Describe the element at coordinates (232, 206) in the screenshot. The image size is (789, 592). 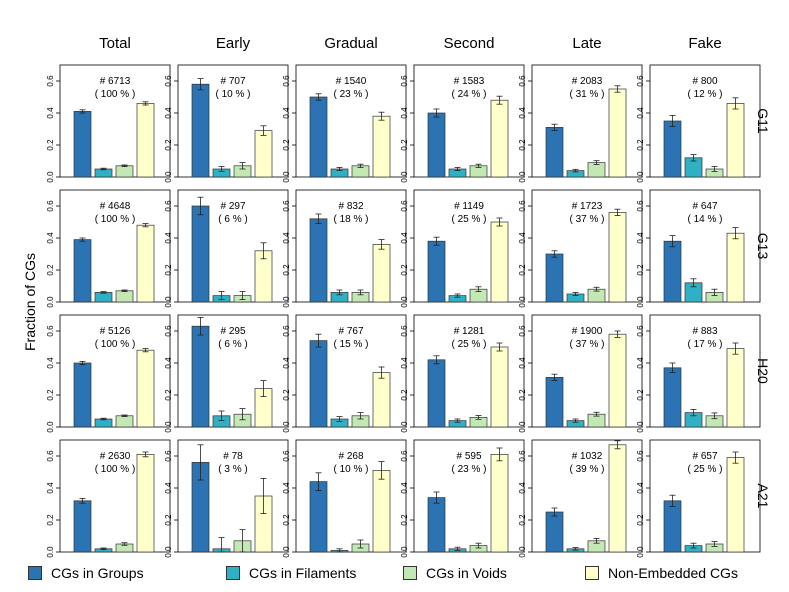
I see `panel-g13-early-count-label: # 297` at that location.